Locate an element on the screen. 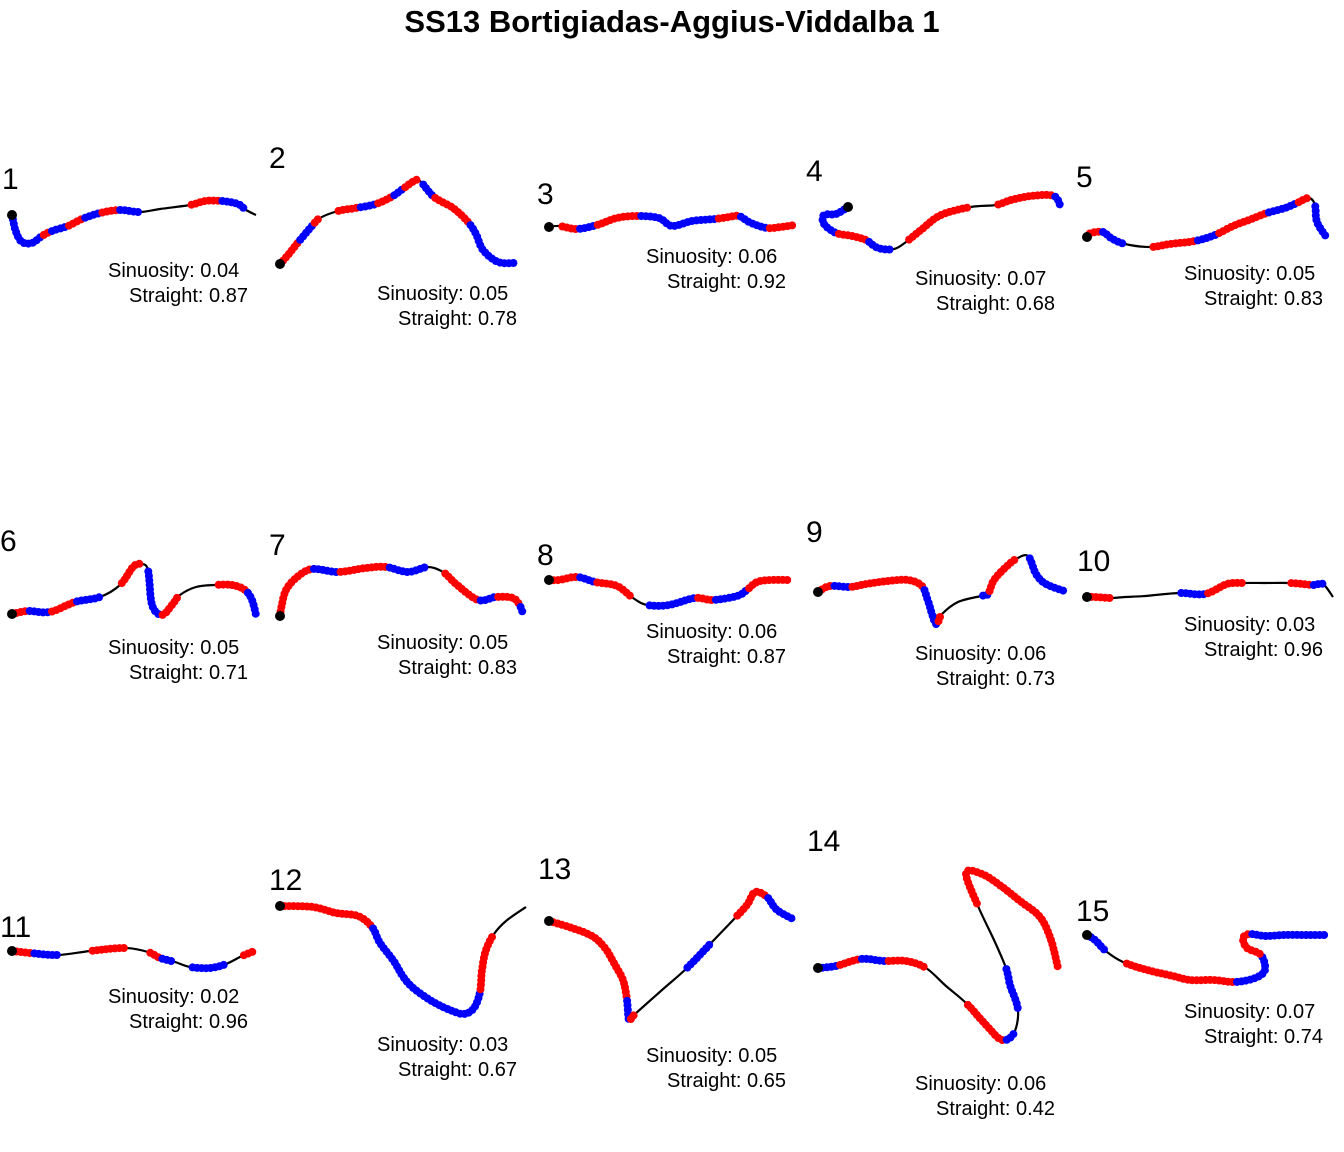 This screenshot has height=1152, width=1344. panel-6: 6 Sinuosity: 0.05 Straight: 0.71 is located at coordinates (134, 350).